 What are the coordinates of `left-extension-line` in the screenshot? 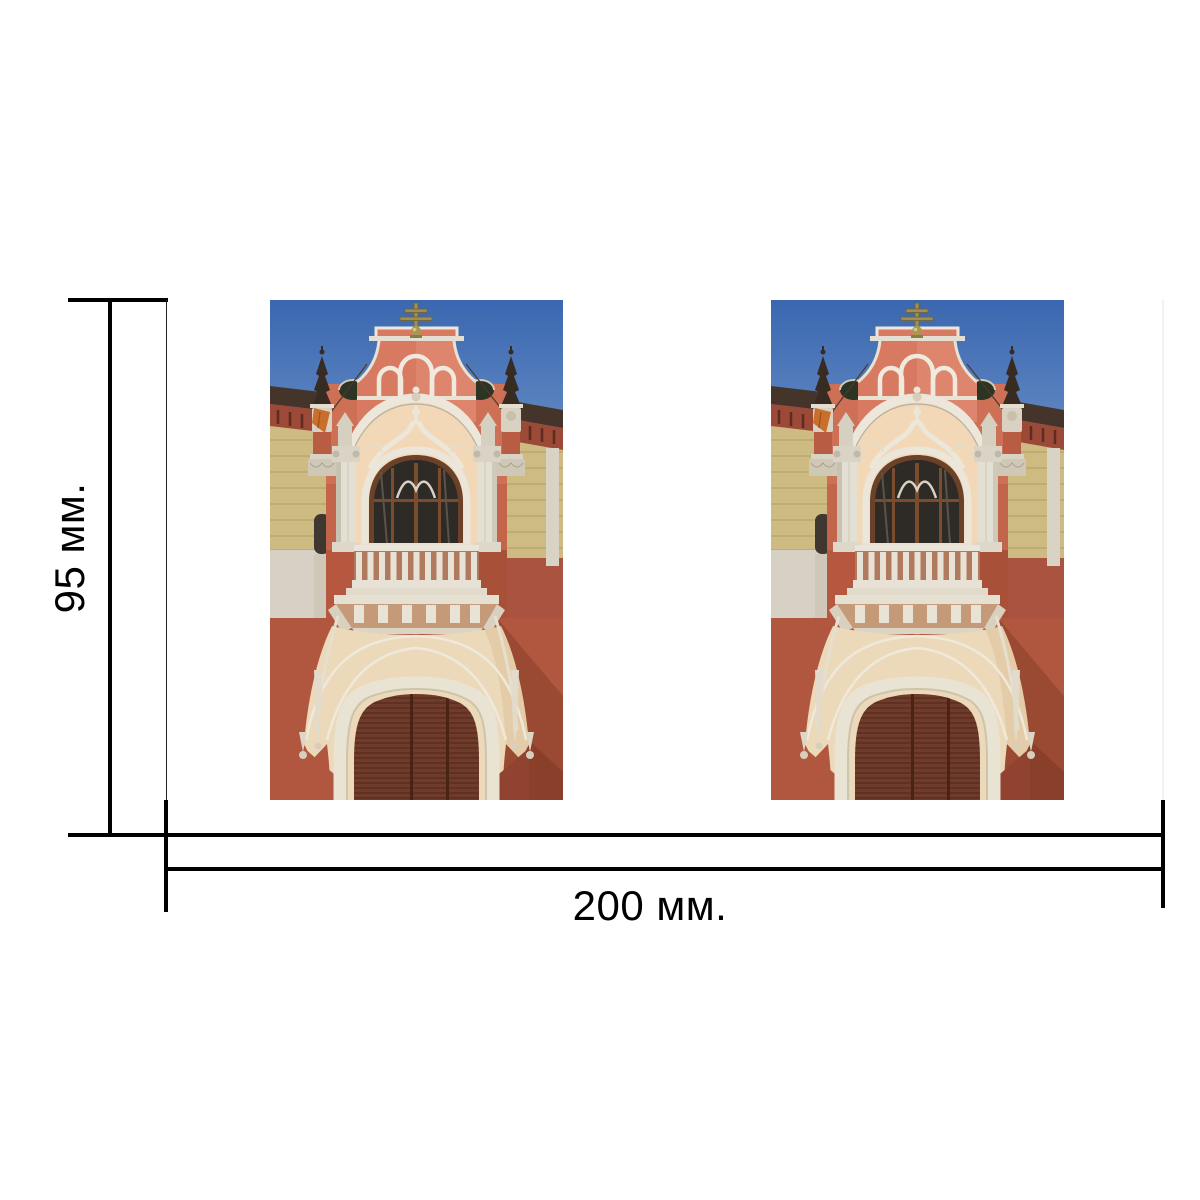 It's located at (166, 551).